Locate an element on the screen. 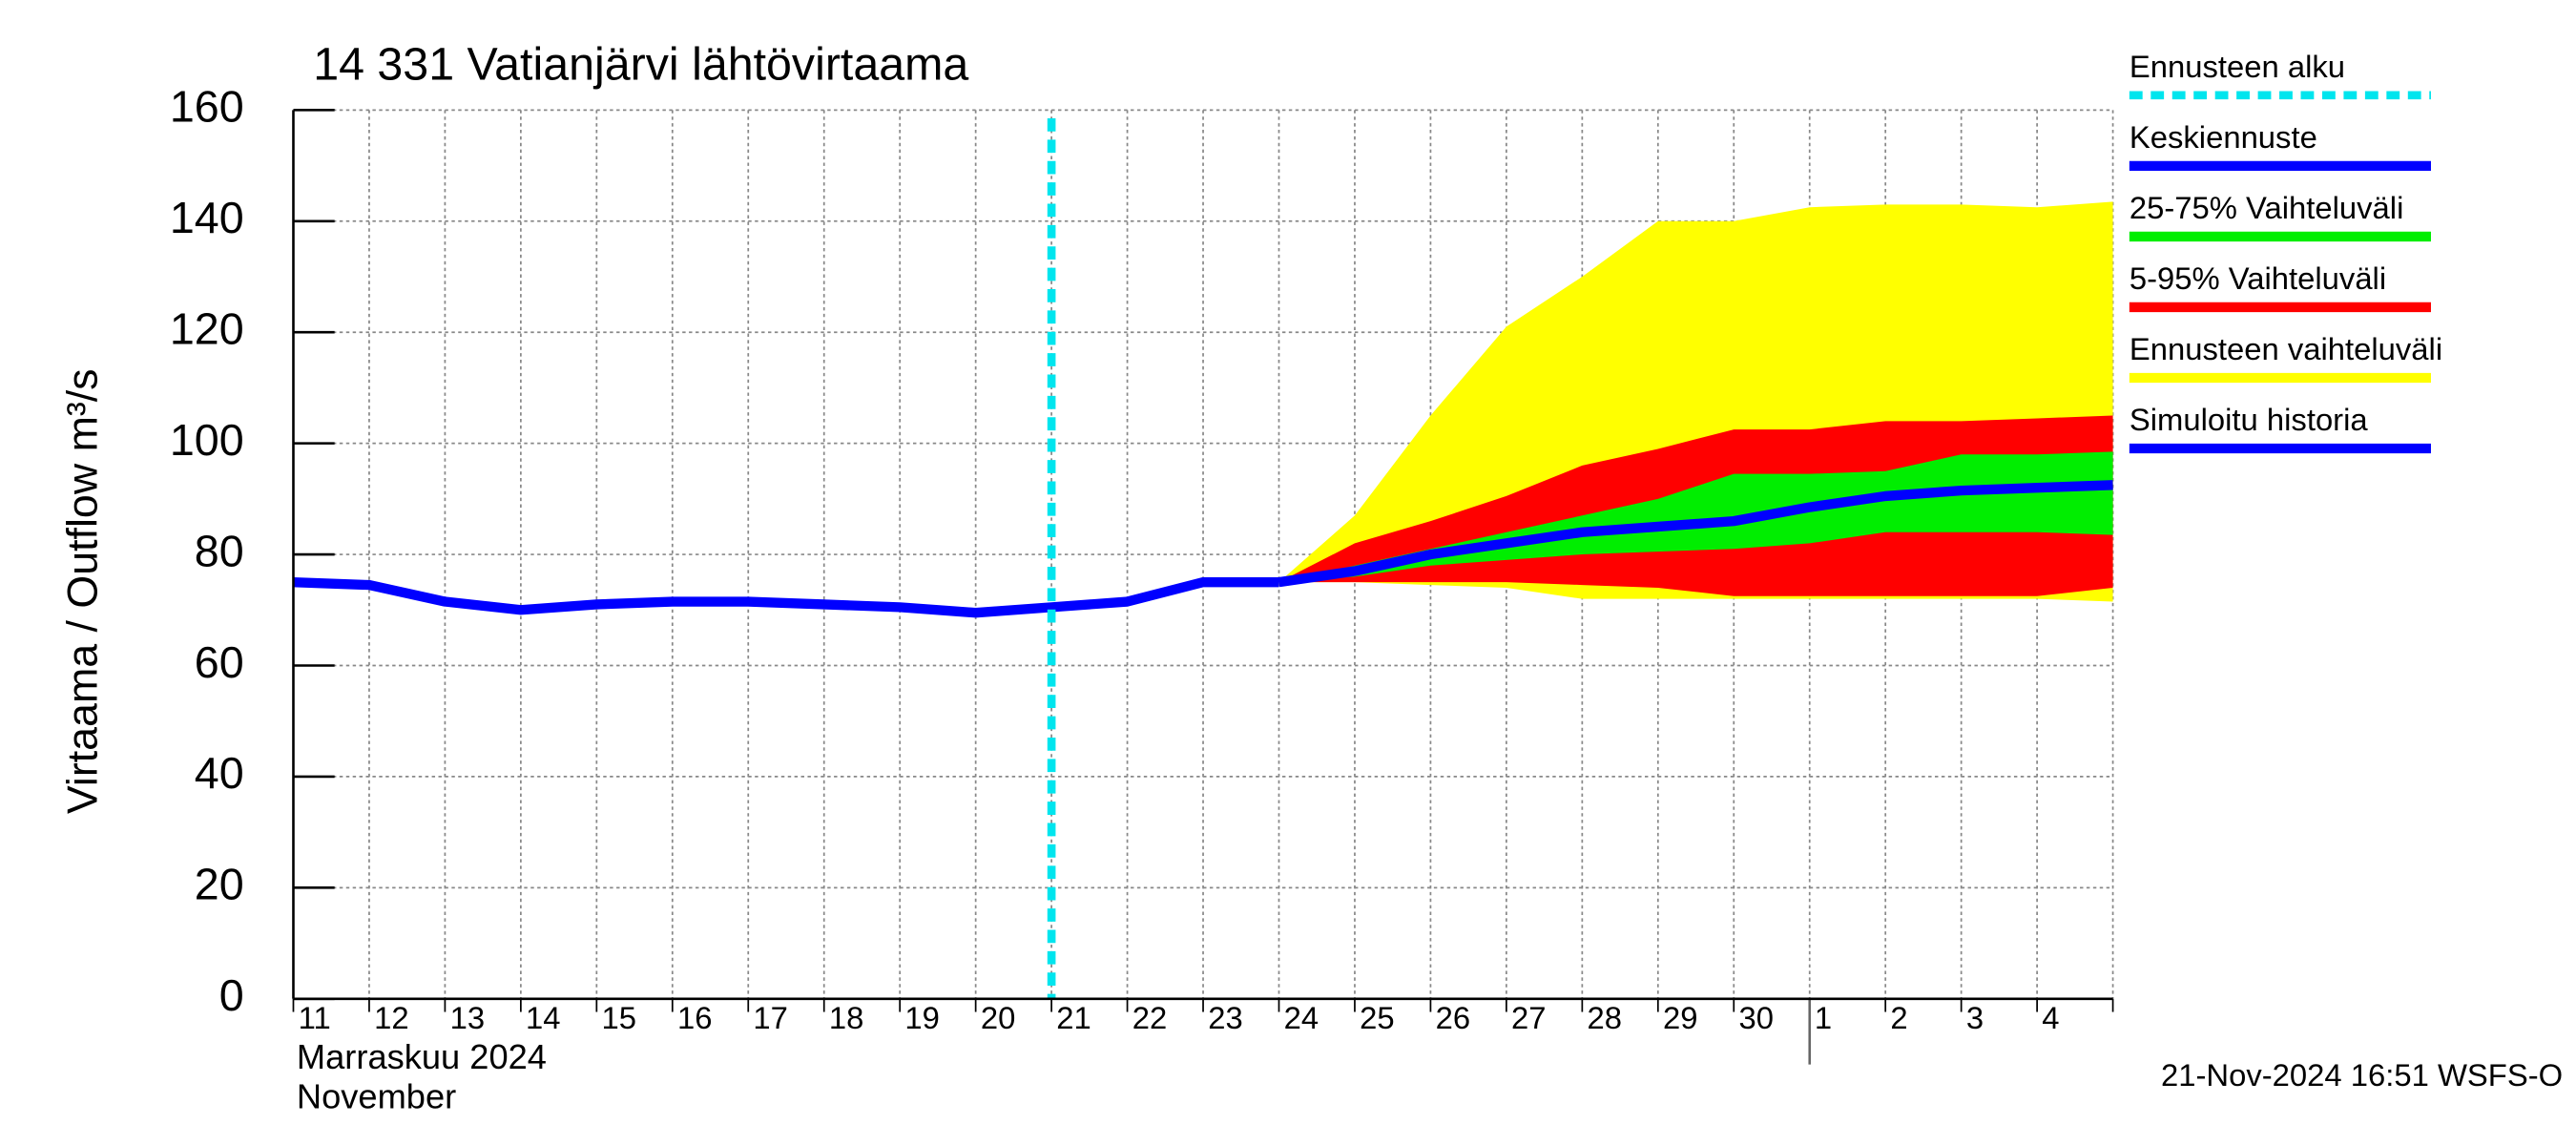  x-tick-label: 2 is located at coordinates (1898, 1018).